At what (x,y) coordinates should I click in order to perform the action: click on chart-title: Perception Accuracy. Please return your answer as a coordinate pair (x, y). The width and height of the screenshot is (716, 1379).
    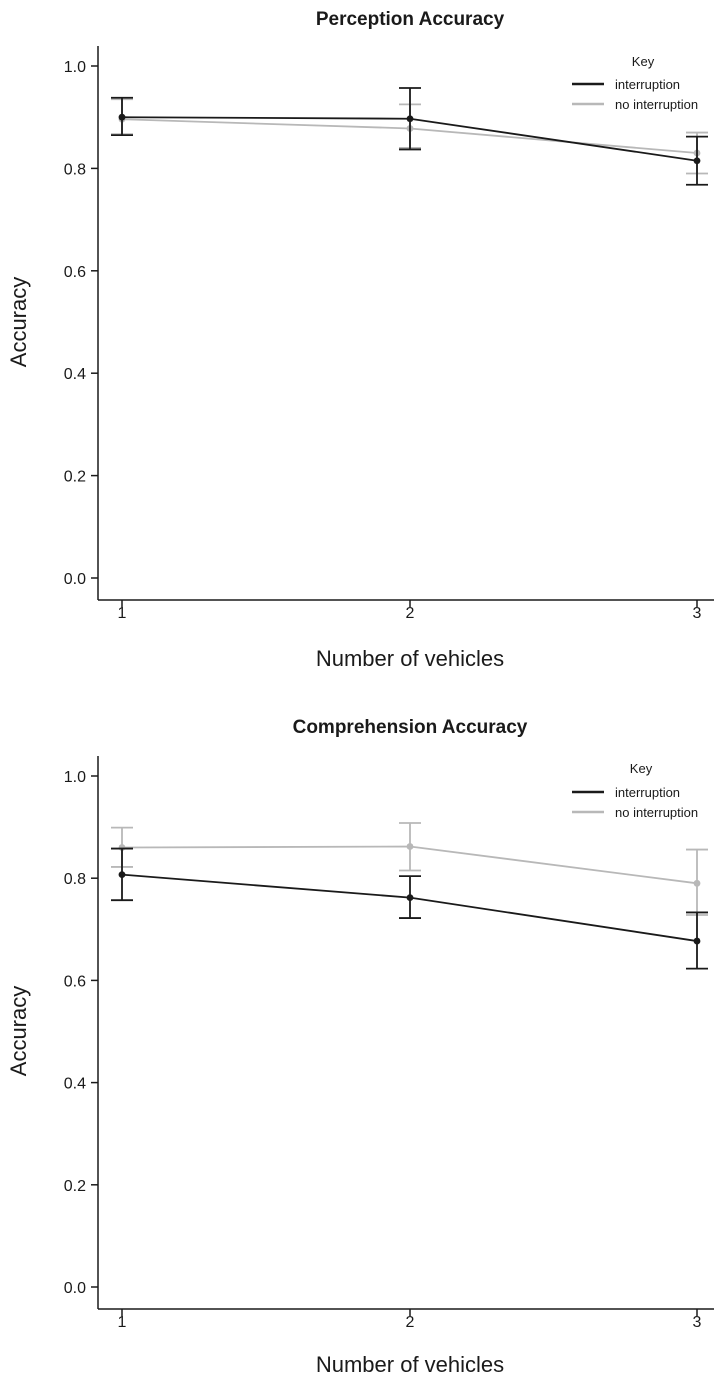
    Looking at the image, I should click on (410, 19).